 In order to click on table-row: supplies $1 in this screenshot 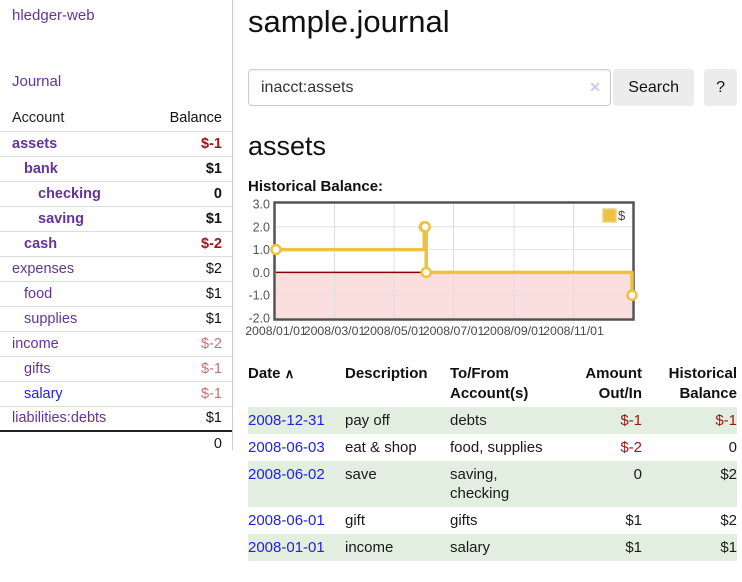, I will do `click(116, 319)`.